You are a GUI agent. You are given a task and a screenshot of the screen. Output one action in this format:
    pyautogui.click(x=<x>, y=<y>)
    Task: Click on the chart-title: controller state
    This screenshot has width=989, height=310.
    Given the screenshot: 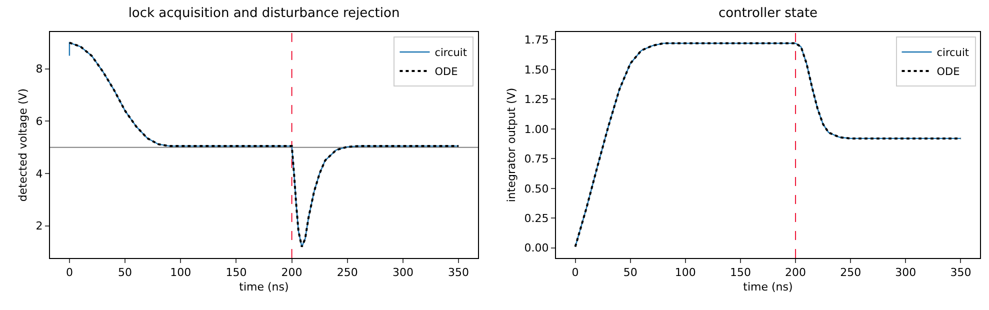 What is the action you would take?
    pyautogui.click(x=768, y=13)
    